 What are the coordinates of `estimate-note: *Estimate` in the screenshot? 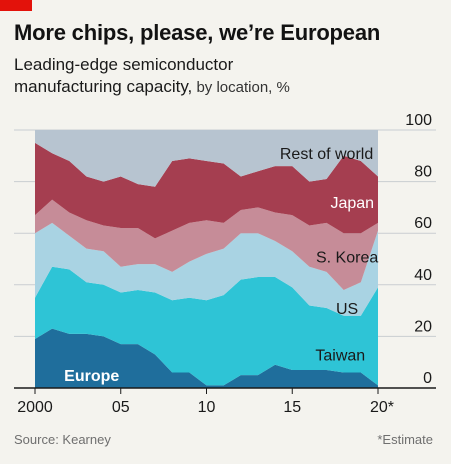 It's located at (405, 439).